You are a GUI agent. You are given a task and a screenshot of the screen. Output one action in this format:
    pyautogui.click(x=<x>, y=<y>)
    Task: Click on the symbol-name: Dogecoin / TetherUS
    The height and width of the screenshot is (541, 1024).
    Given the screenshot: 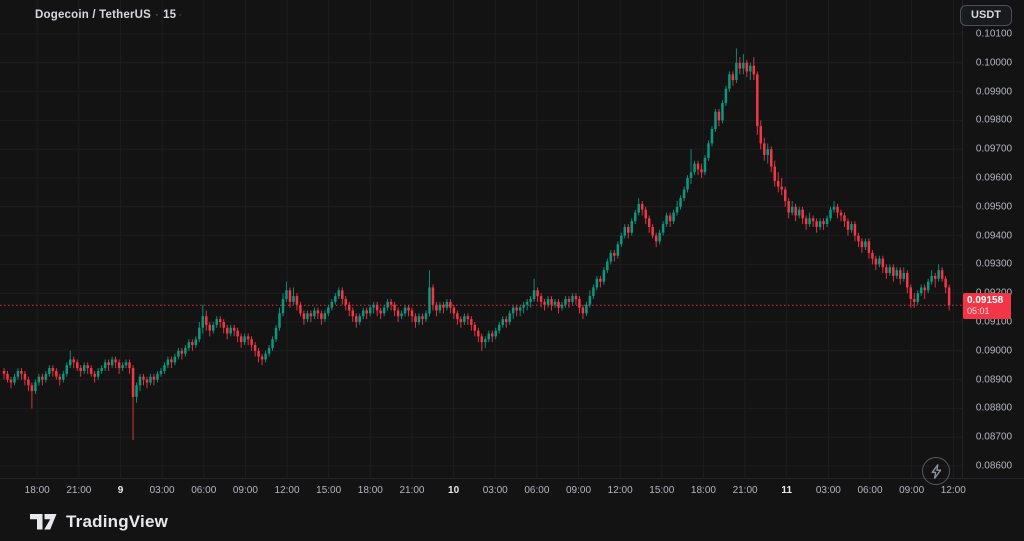 What is the action you would take?
    pyautogui.click(x=93, y=15)
    